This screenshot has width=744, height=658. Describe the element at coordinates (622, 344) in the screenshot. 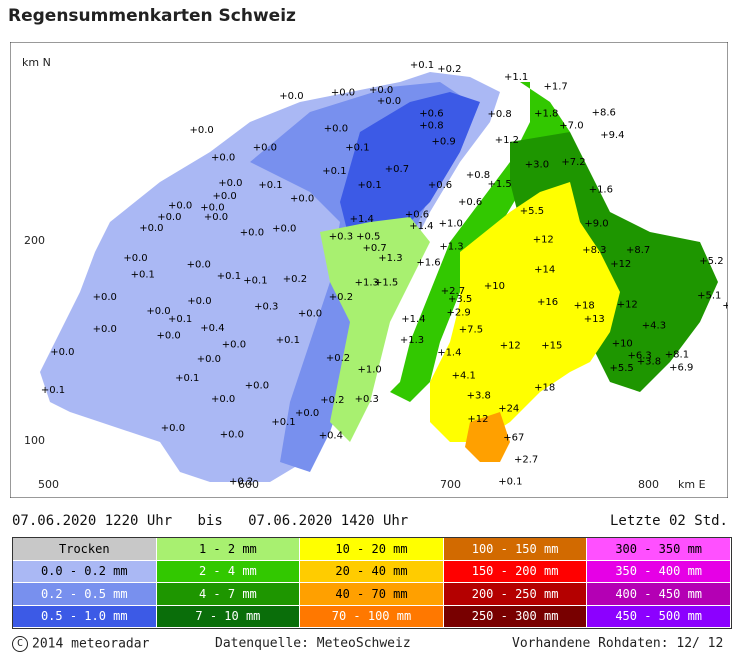

I see `station-value: +10` at that location.